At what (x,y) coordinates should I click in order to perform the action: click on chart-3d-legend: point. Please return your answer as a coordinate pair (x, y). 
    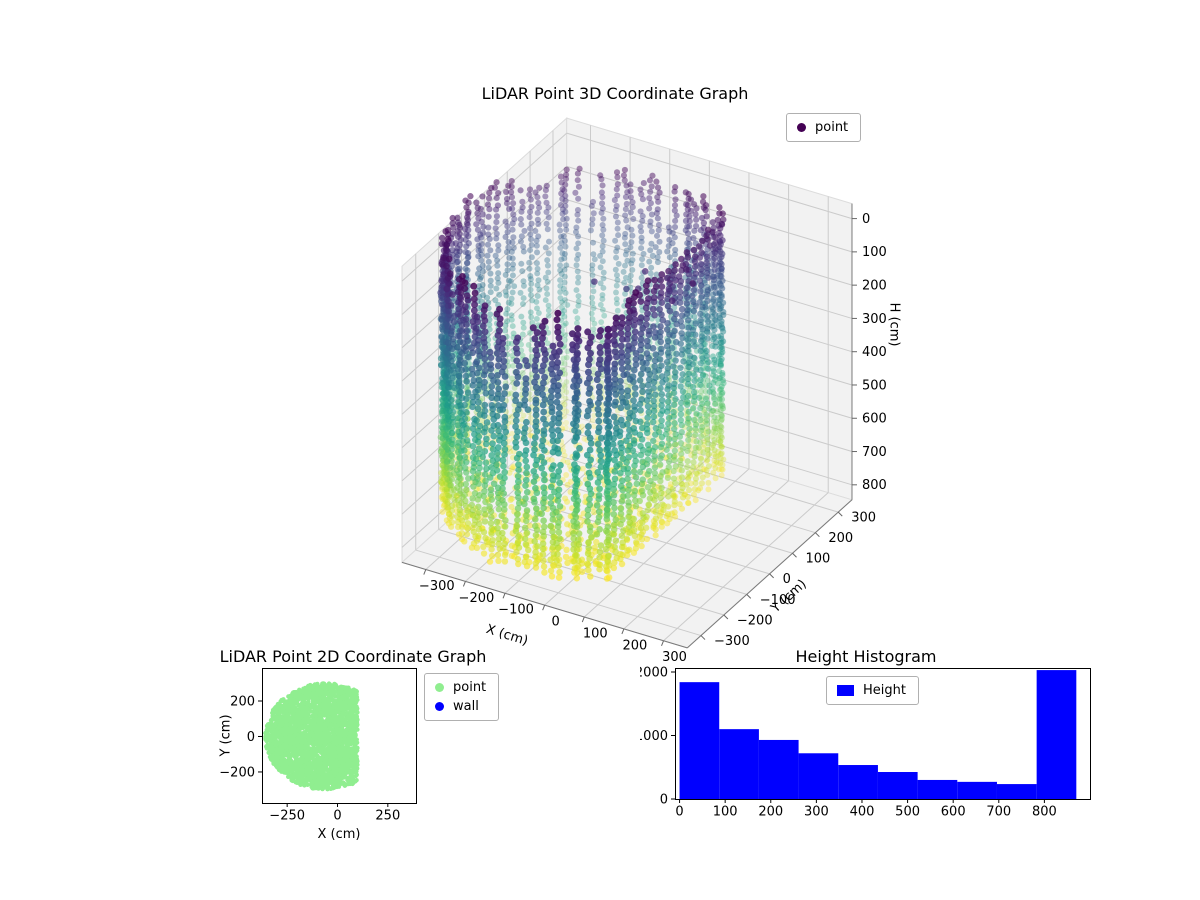
    Looking at the image, I should click on (824, 127).